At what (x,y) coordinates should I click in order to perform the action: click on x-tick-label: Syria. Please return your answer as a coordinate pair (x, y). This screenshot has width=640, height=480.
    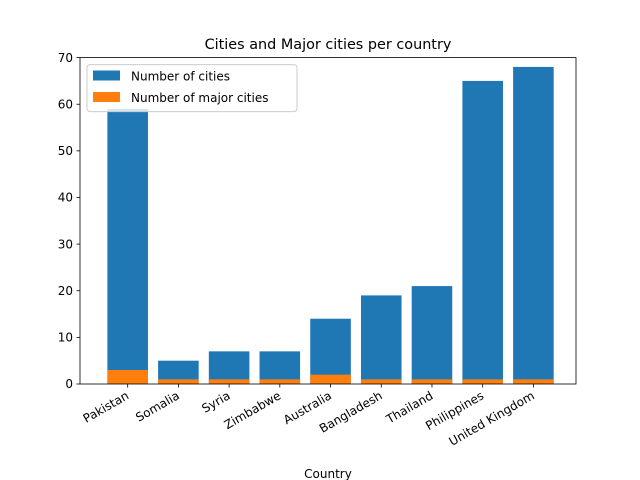
    Looking at the image, I should click on (215, 401).